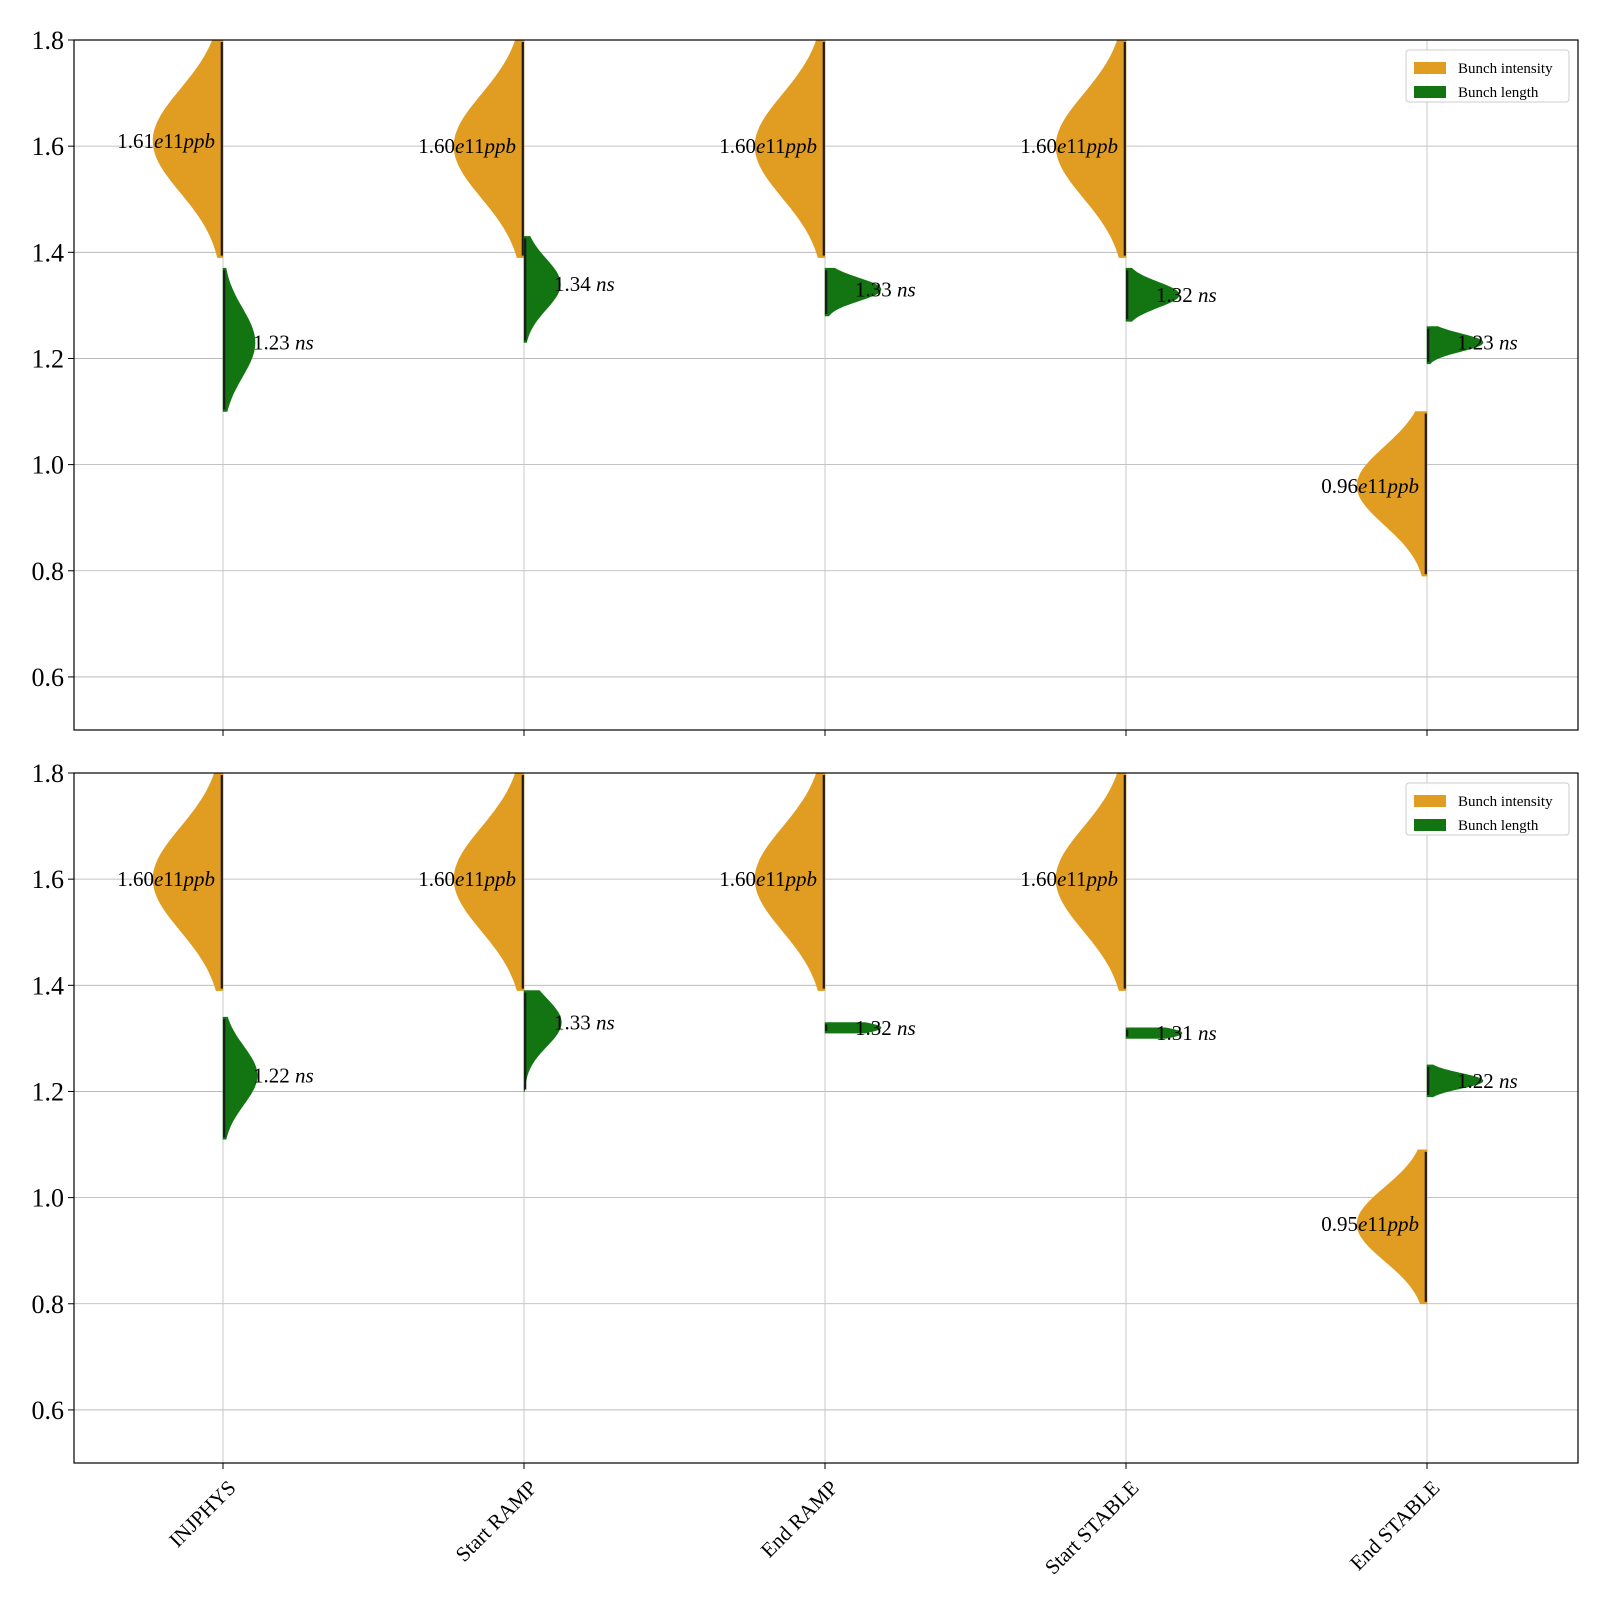 The width and height of the screenshot is (1600, 1600). I want to click on x-category-label: Start STABLE, so click(1092, 1528).